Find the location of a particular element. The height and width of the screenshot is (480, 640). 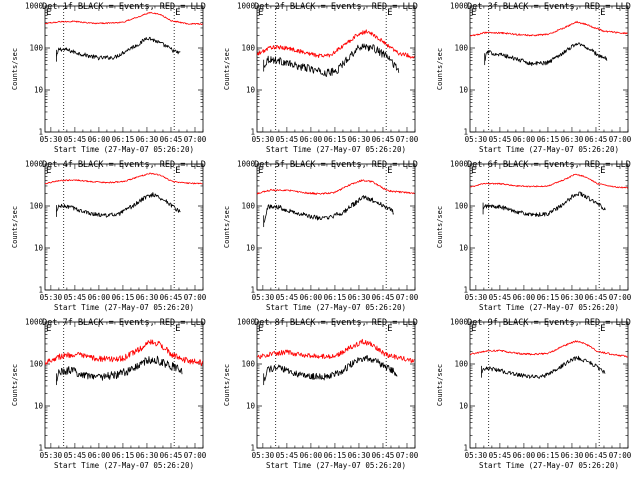

panel-title: Det 6f BLACK = Events, RED = LLD is located at coordinates (549, 165).